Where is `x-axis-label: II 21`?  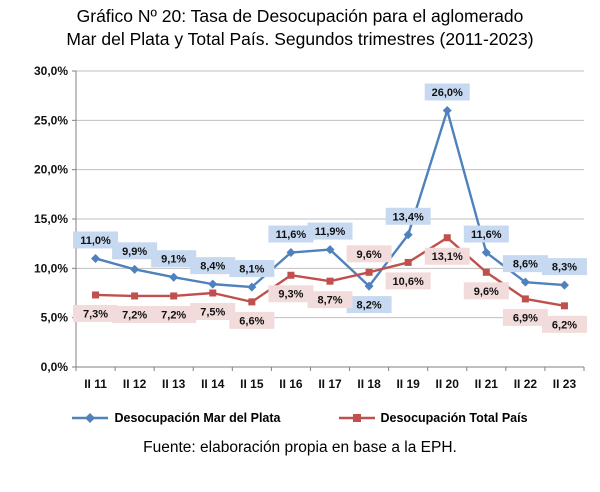
x-axis-label: II 21 is located at coordinates (487, 384).